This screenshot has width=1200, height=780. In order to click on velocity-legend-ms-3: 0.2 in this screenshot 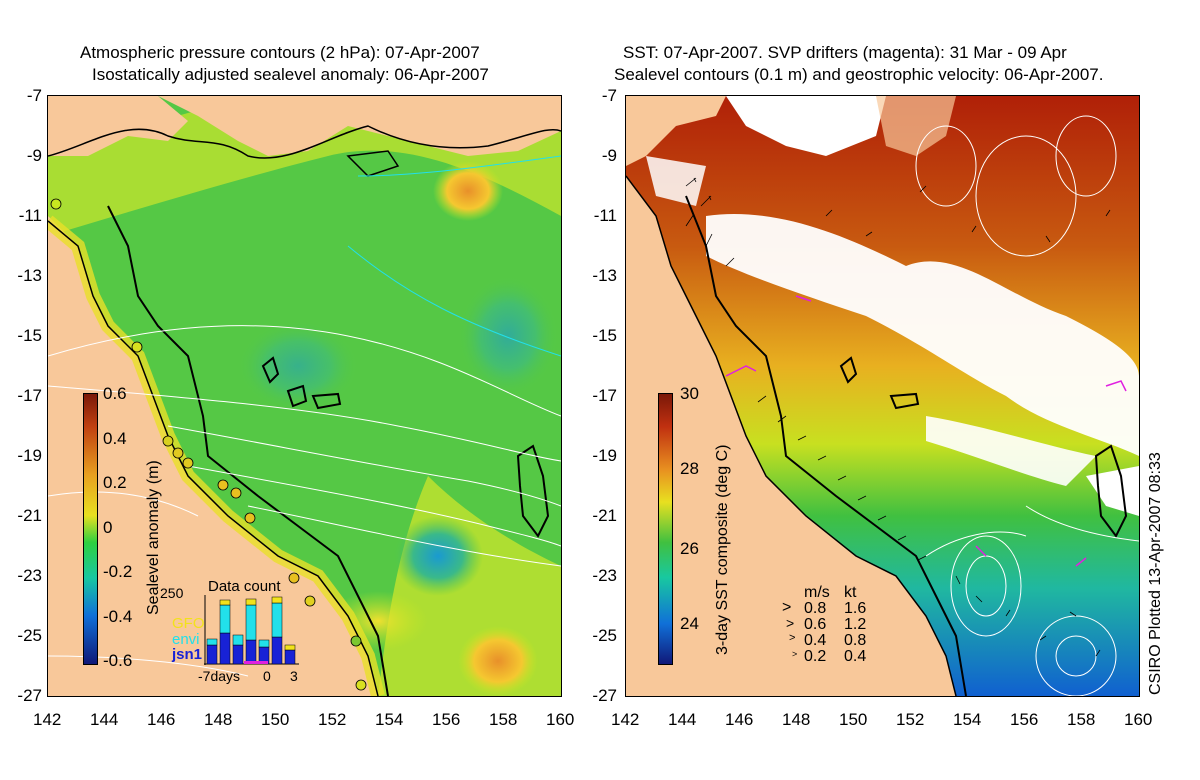, I will do `click(815, 656)`.